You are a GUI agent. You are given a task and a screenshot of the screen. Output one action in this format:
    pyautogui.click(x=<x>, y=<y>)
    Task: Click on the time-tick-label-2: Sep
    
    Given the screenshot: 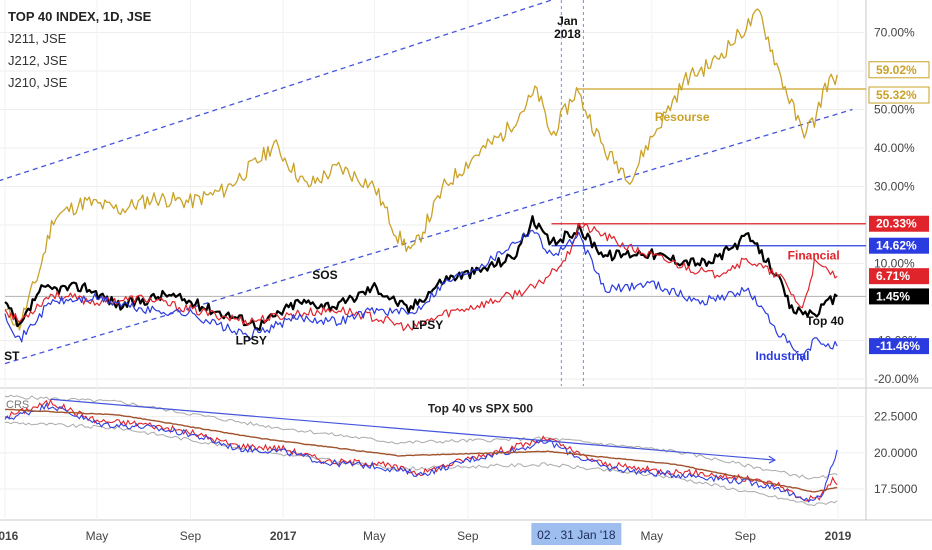 What is the action you would take?
    pyautogui.click(x=191, y=536)
    